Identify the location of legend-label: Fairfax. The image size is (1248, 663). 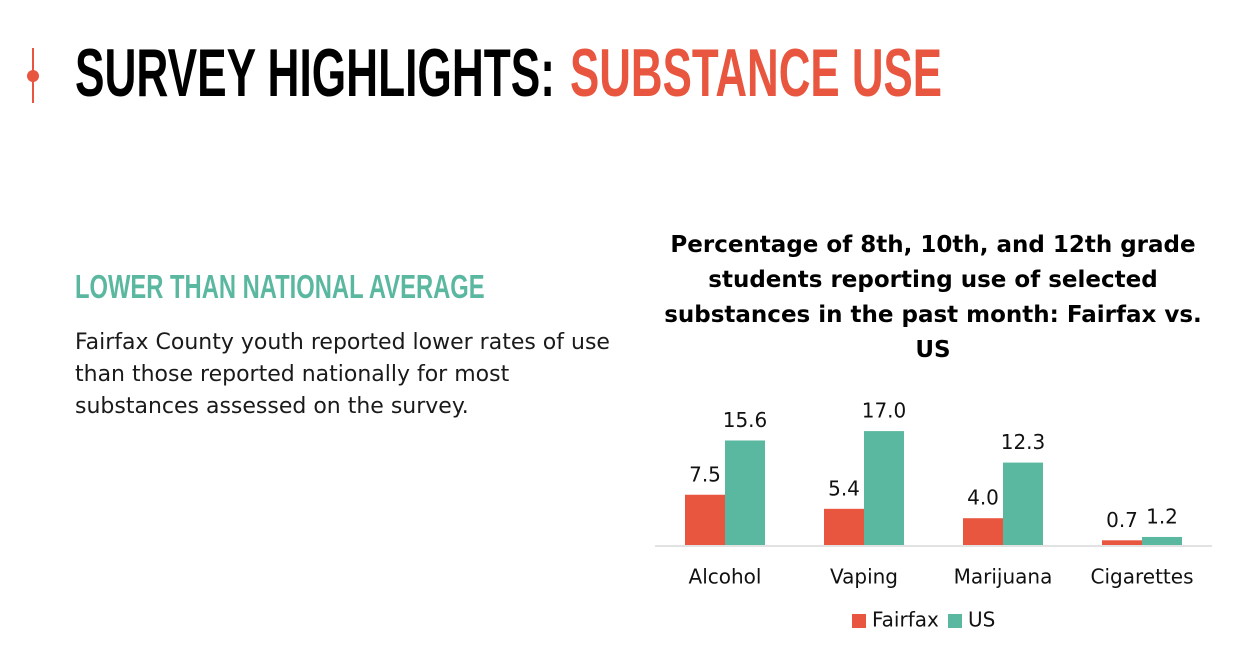
(905, 620).